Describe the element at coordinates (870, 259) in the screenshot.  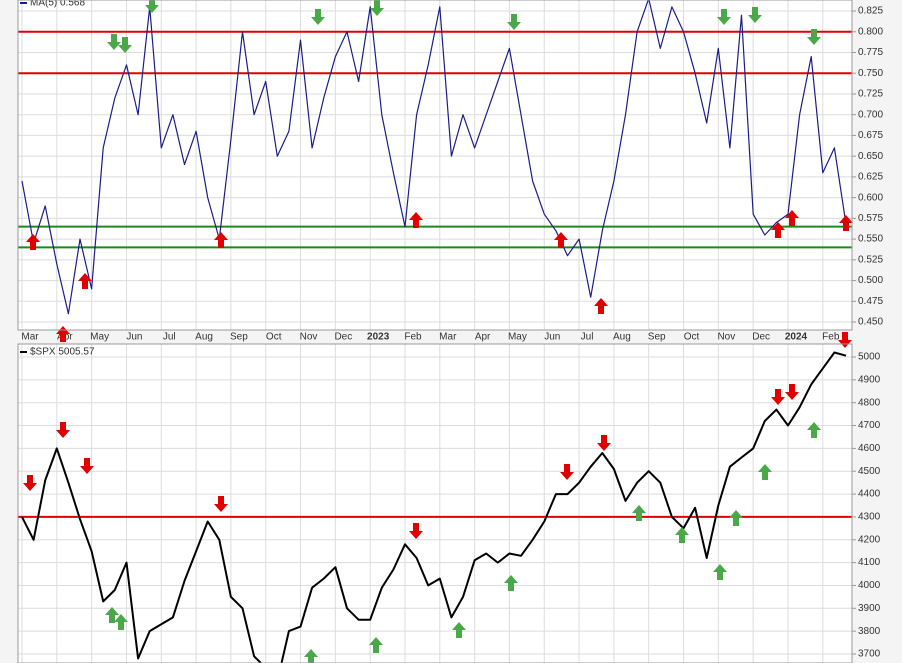
I see `y-tick-label: 0.525` at that location.